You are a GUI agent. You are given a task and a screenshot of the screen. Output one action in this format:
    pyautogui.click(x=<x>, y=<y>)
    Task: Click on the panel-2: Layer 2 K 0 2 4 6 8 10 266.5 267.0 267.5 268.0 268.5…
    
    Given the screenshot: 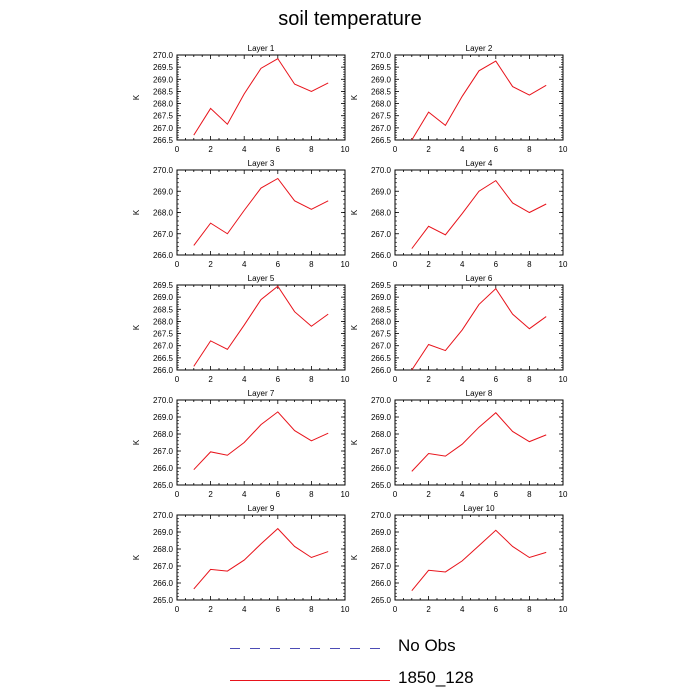 What is the action you would take?
    pyautogui.click(x=459, y=99)
    